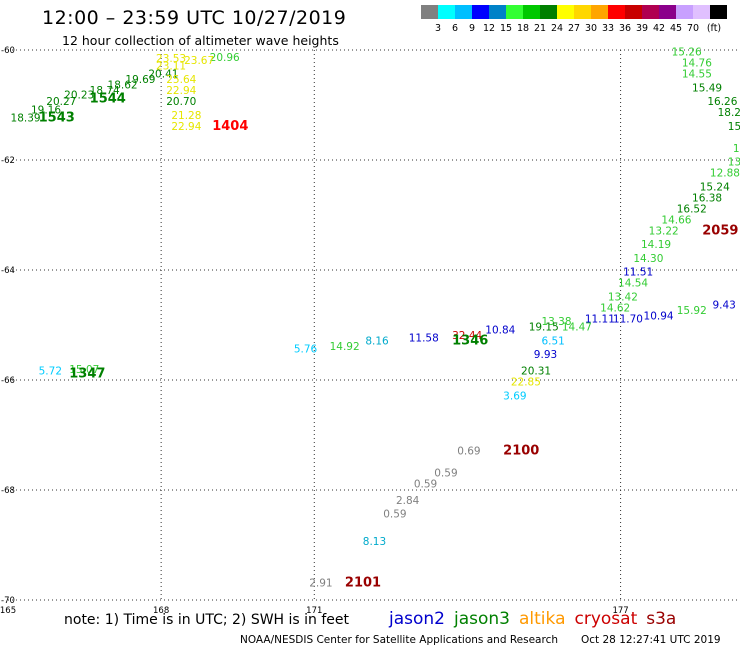  Describe the element at coordinates (8, 271) in the screenshot. I see `y-tick-label: -64` at that location.